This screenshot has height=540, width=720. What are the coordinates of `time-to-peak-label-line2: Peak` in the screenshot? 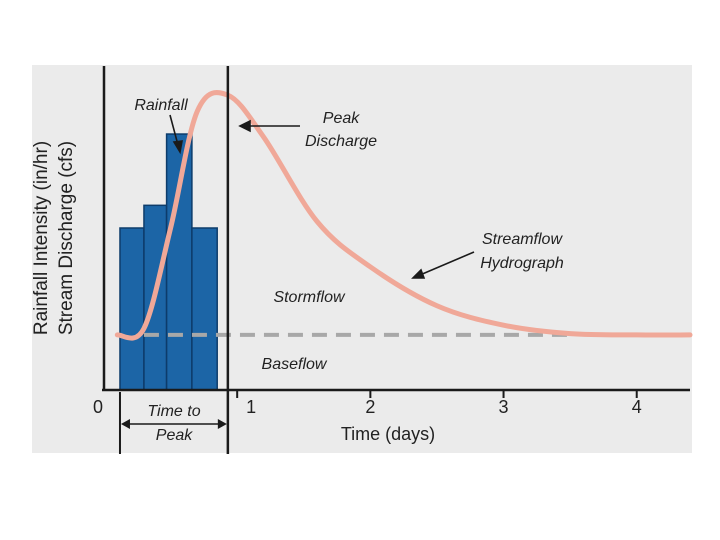 It's located at (174, 435).